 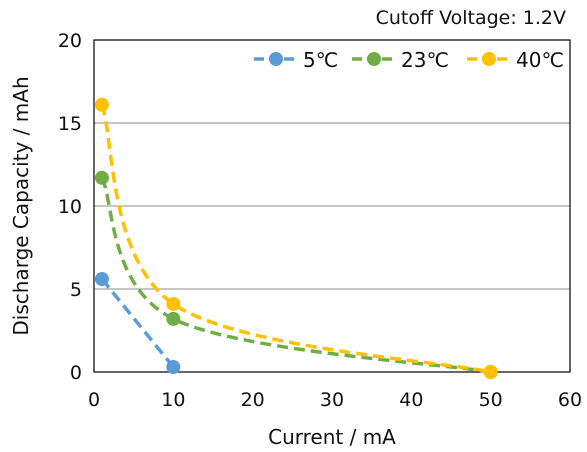 What do you see at coordinates (570, 400) in the screenshot?
I see `x-tick-label: 60` at bounding box center [570, 400].